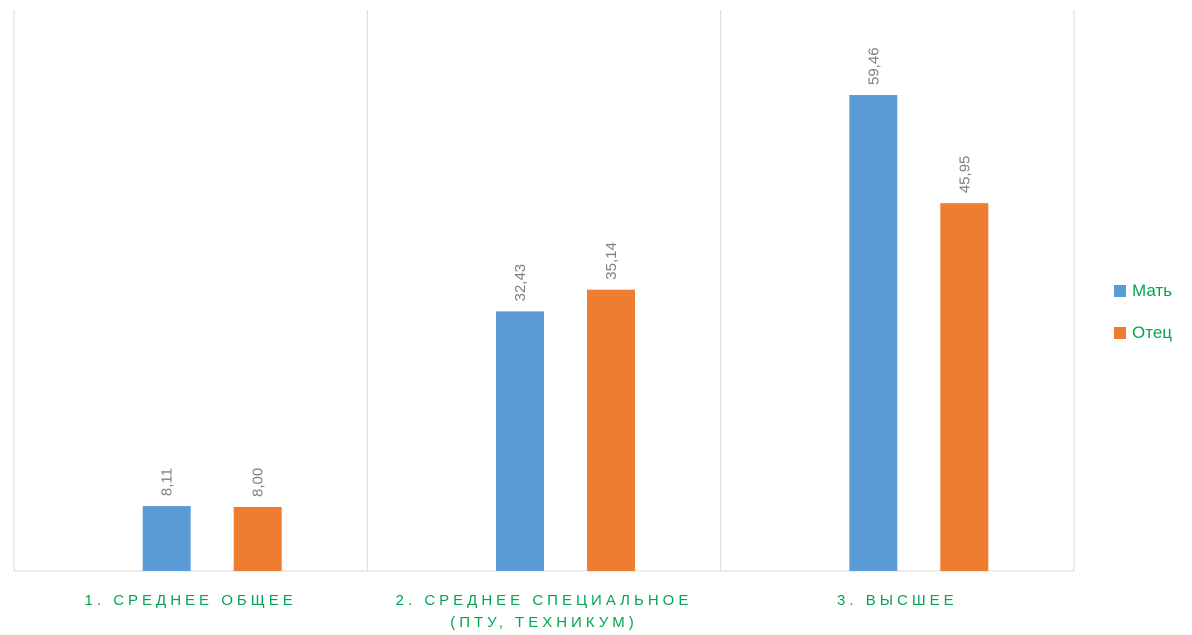 This screenshot has width=1192, height=635. I want to click on legend-swatch-father, so click(1120, 333).